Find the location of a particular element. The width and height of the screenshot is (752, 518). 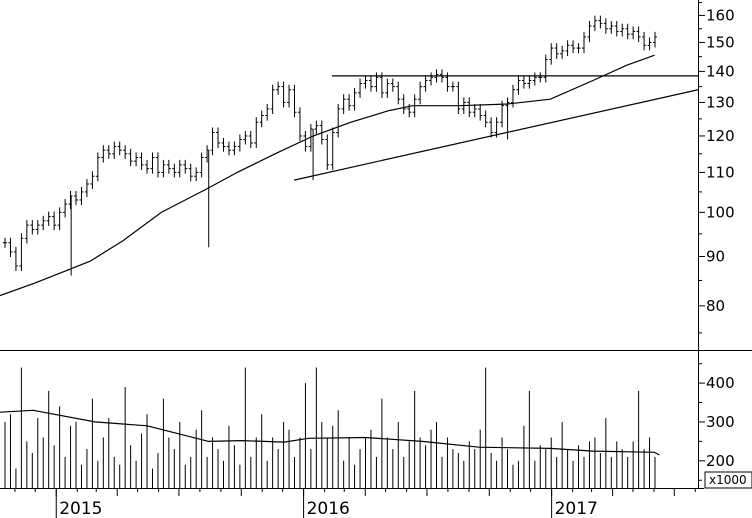

price-tick-label: 90 is located at coordinates (715, 257).